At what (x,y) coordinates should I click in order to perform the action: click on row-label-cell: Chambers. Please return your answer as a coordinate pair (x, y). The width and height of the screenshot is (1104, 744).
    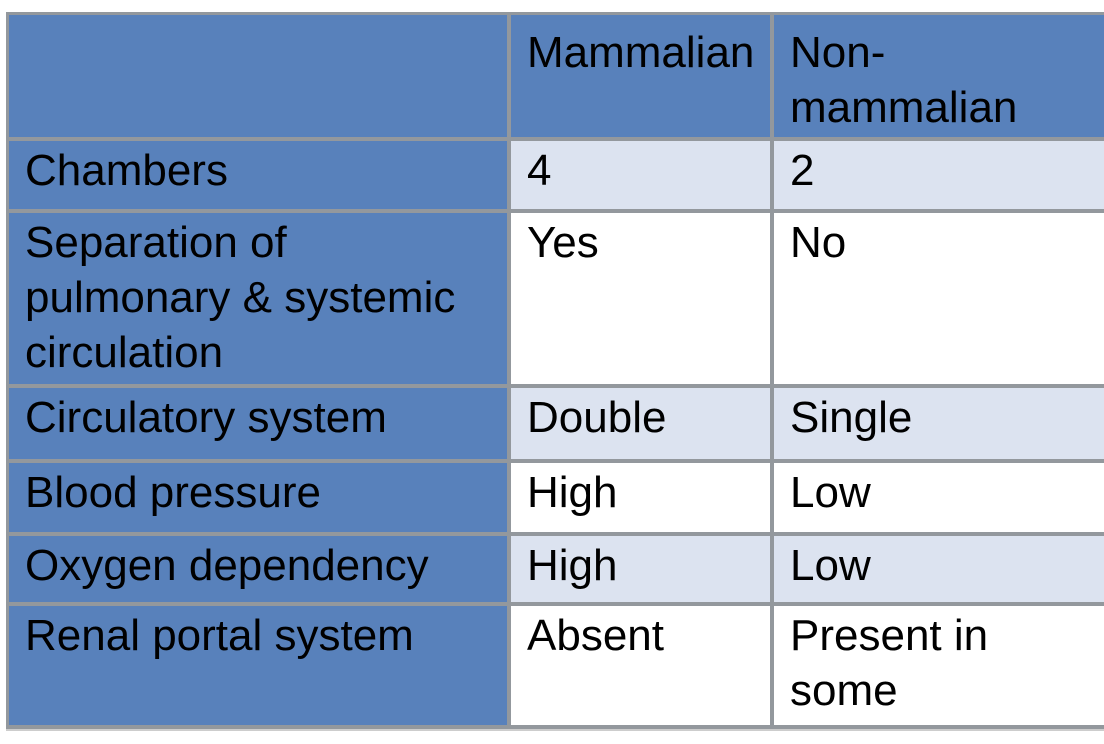
    Looking at the image, I should click on (260, 177).